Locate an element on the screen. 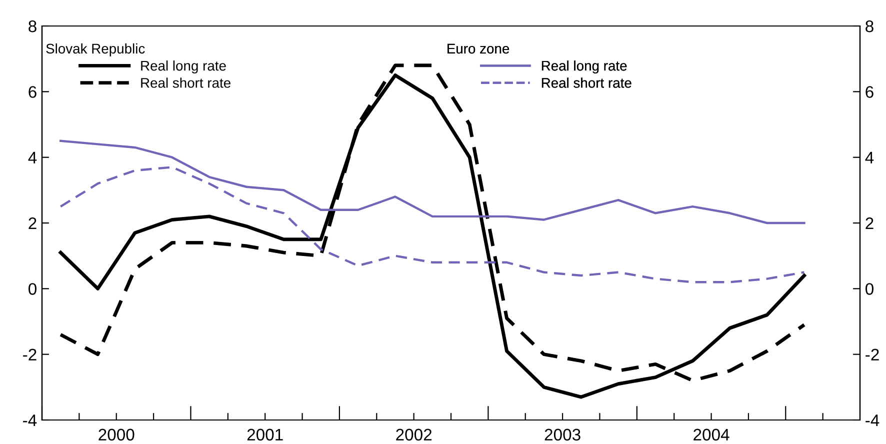 This screenshot has width=886, height=444. text: Euro zone is located at coordinates (479, 49).